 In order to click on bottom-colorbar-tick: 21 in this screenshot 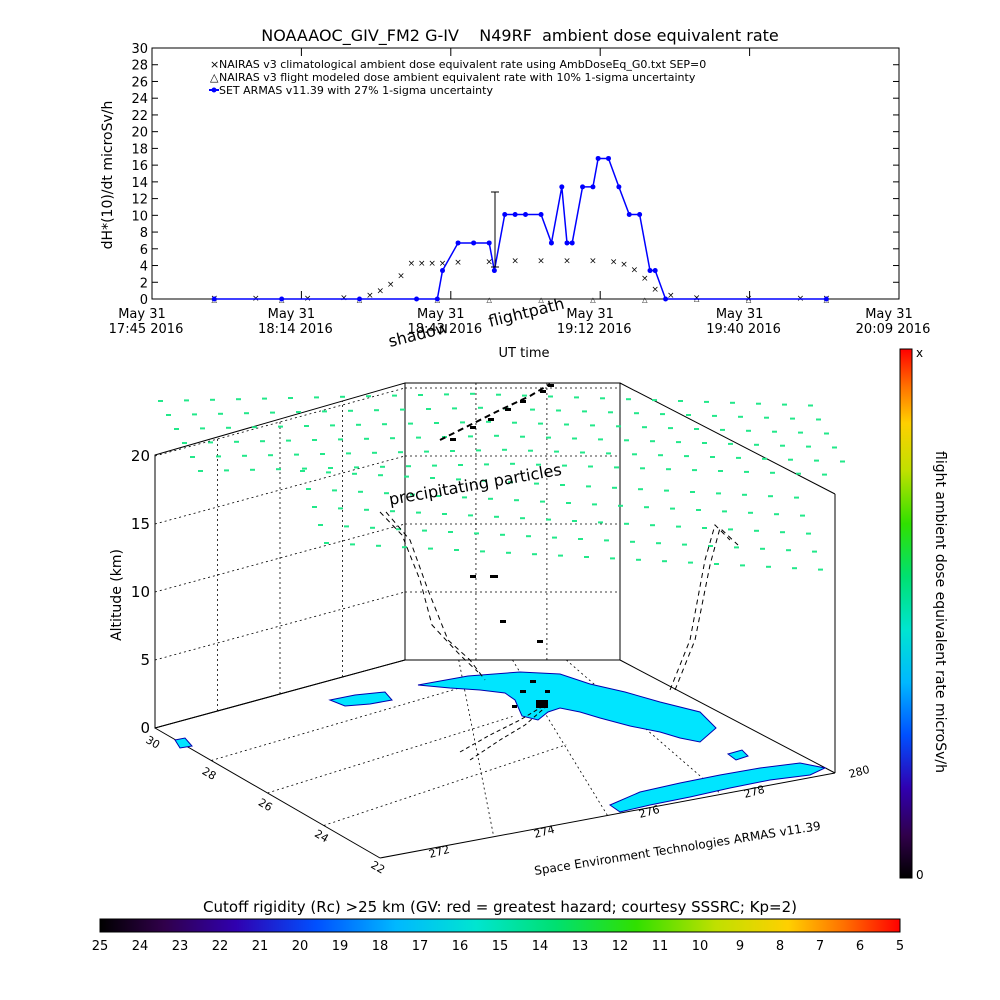, I will do `click(260, 946)`.